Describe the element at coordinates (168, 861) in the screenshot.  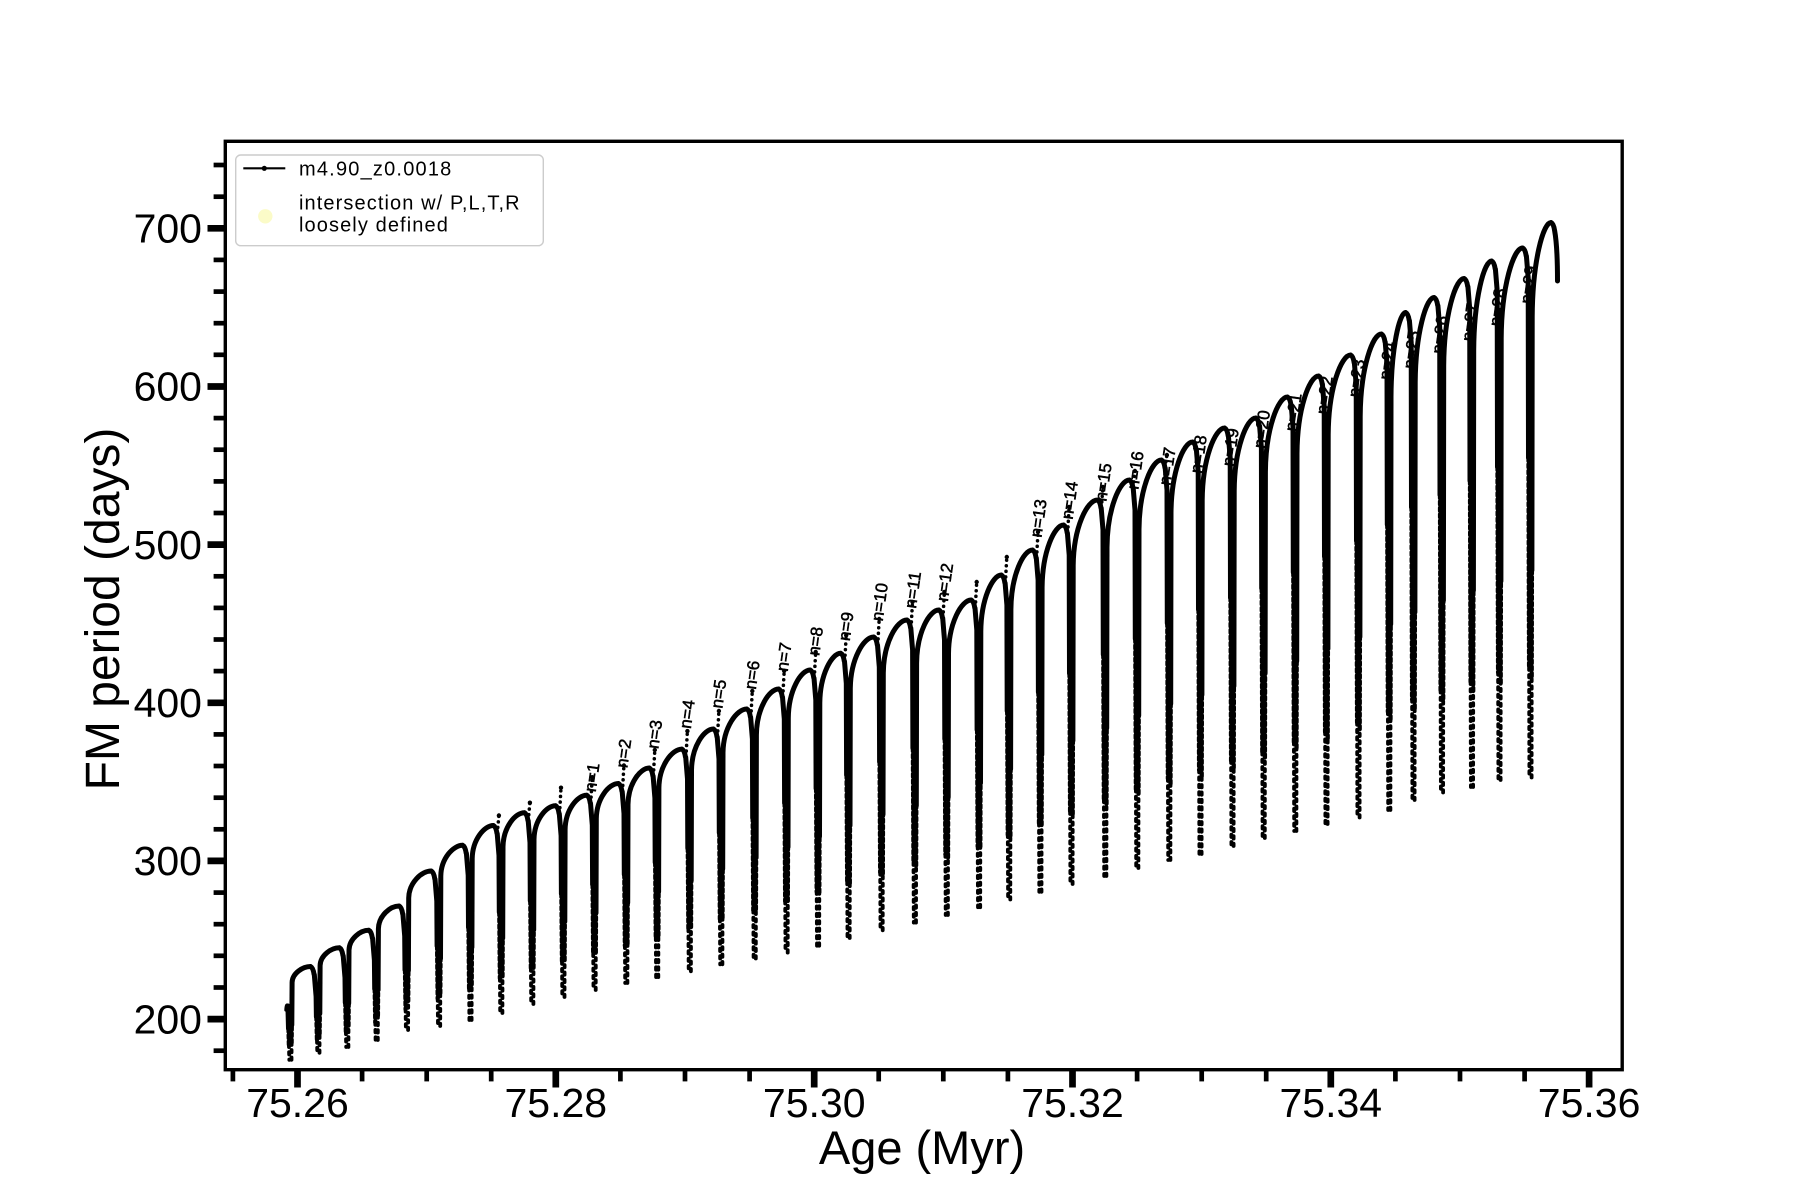
I see `svg-text: 300` at that location.